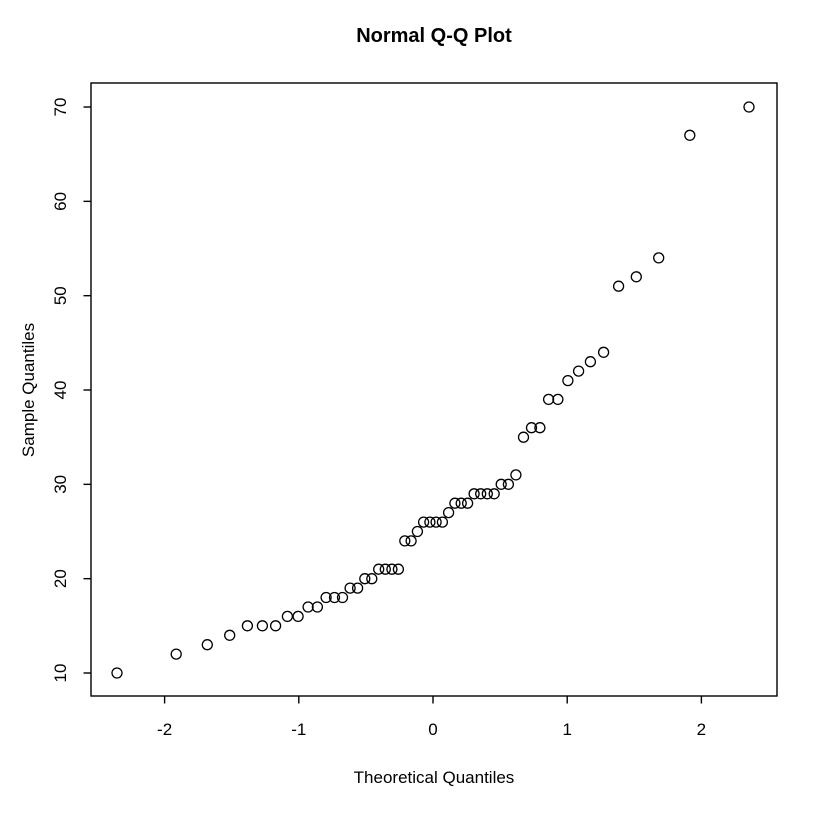  Describe the element at coordinates (434, 777) in the screenshot. I see `x-axis-label: Theoretical Quantiles` at that location.